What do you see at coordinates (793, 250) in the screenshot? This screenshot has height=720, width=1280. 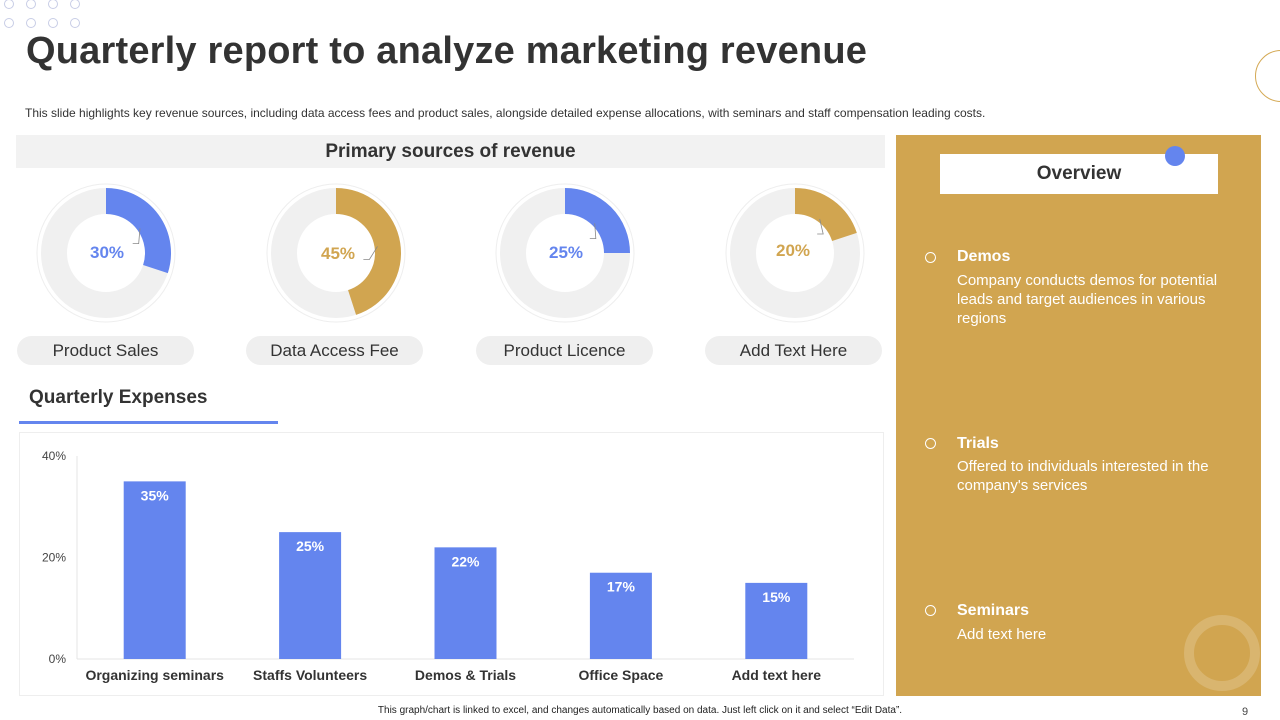 I see `donut-percent-add-text: 20%` at bounding box center [793, 250].